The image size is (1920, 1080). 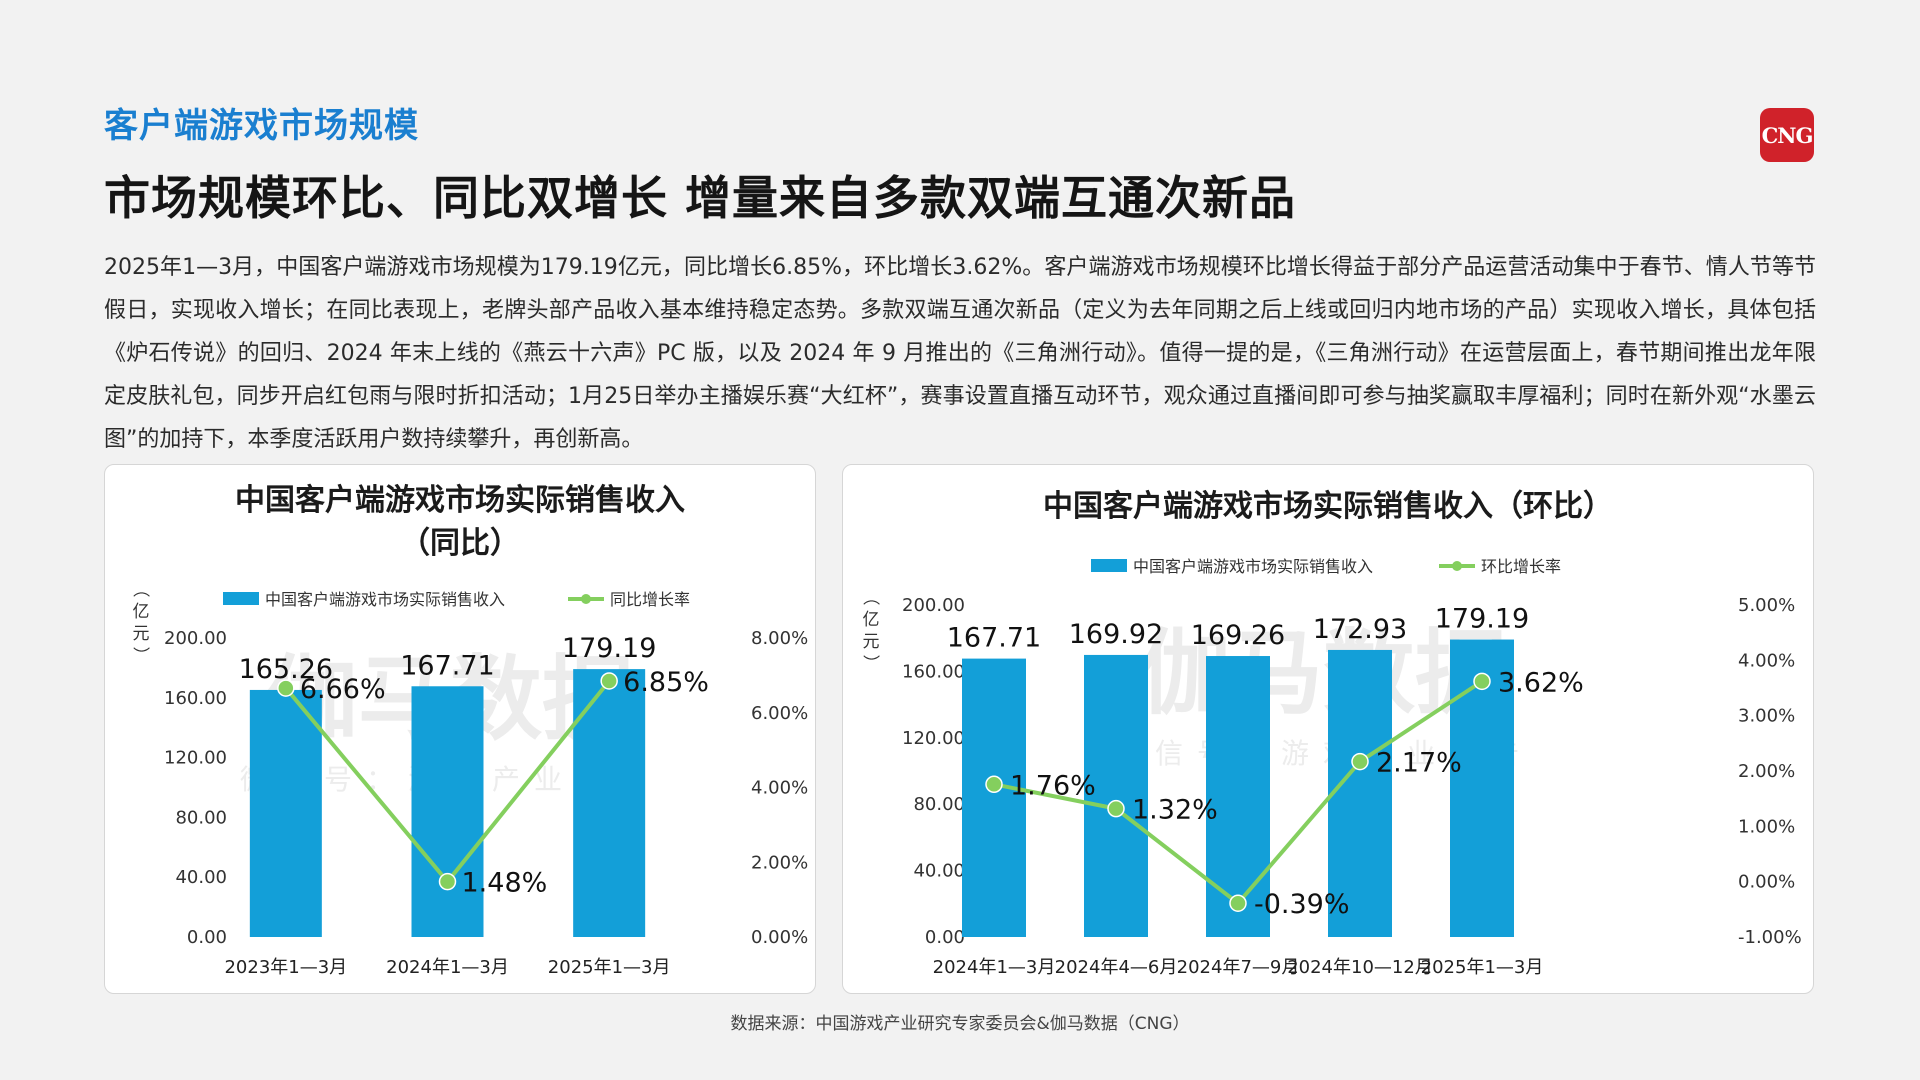 I want to click on yoy-growth-value-label: 6.66%, so click(x=343, y=689).